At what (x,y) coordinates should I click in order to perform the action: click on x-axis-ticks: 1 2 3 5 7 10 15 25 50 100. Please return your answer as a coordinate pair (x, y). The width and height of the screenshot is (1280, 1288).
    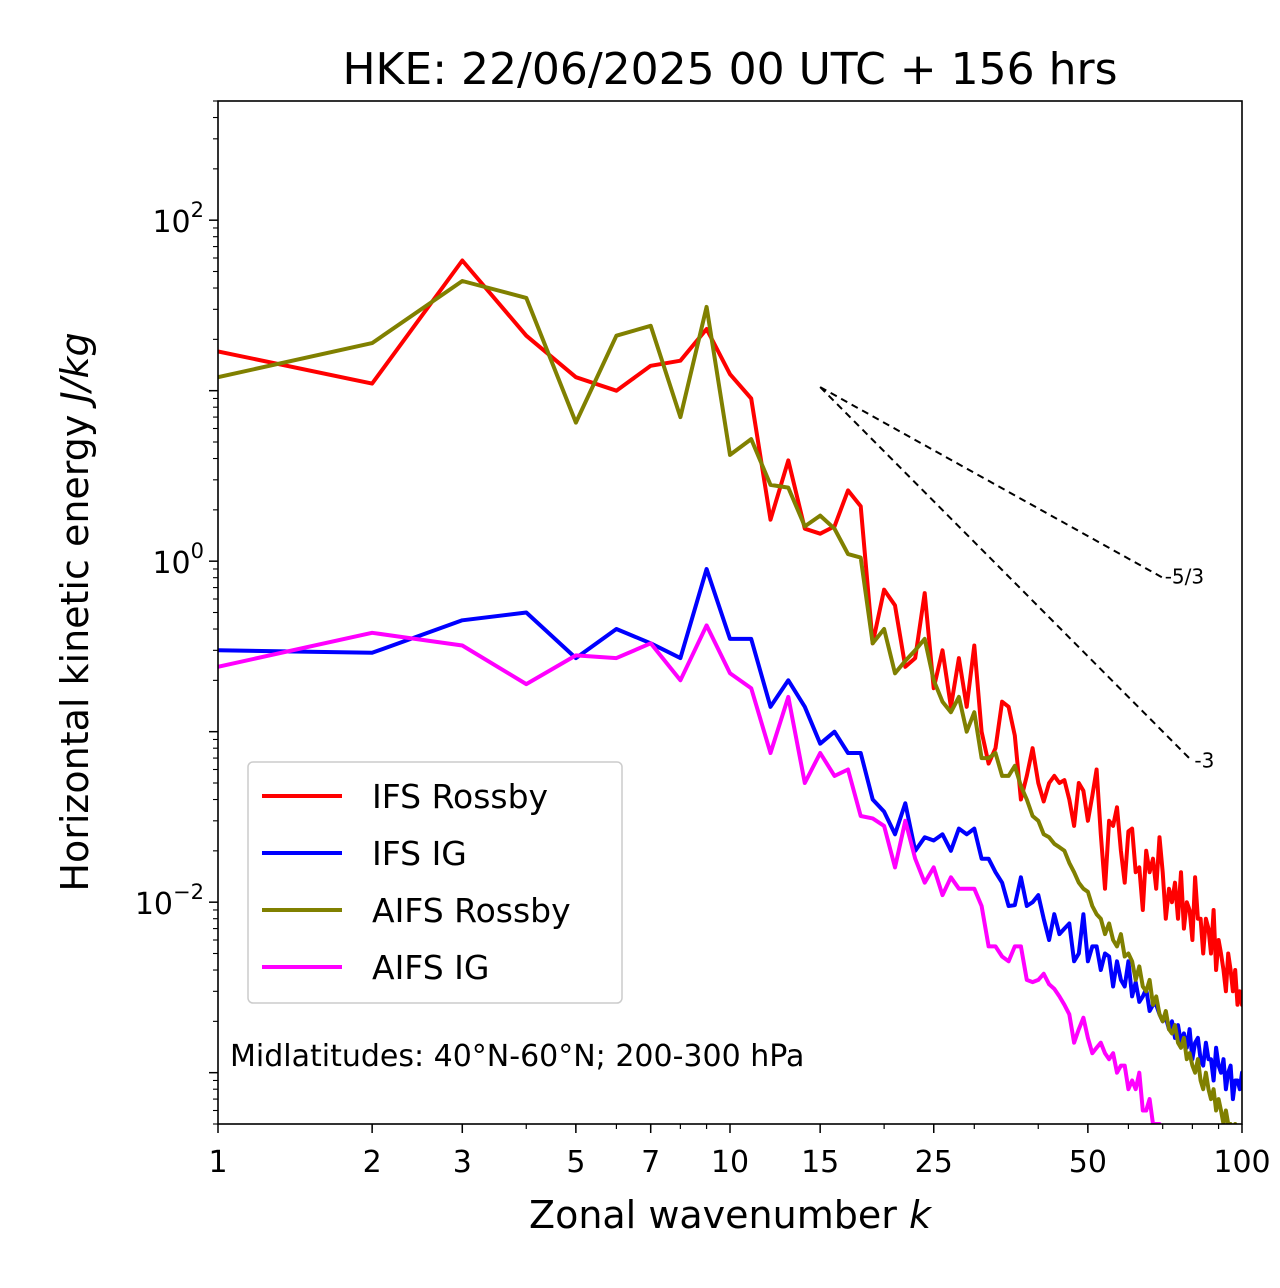
    Looking at the image, I should click on (739, 1152).